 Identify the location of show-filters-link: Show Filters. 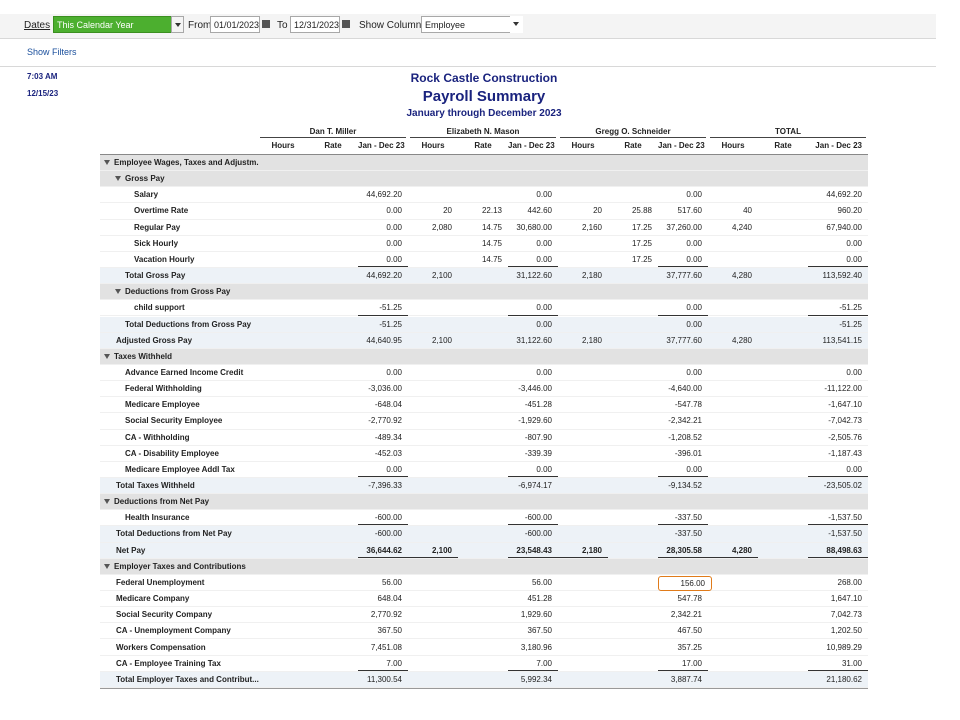
(52, 52).